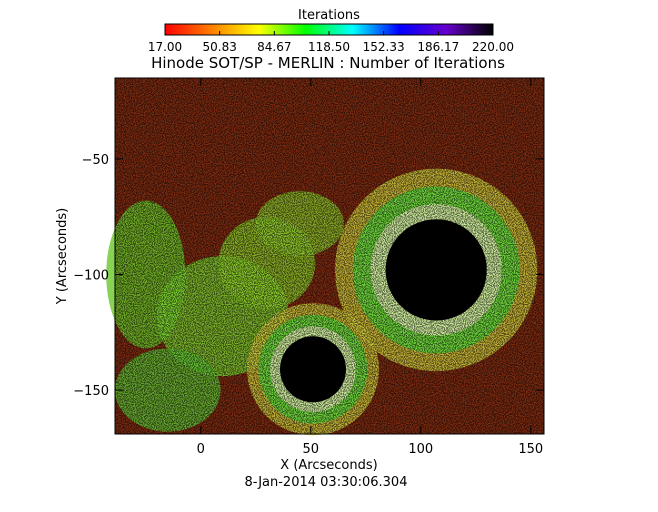 This screenshot has height=512, width=658. Describe the element at coordinates (493, 47) in the screenshot. I see `colorbar-tick-label: 220.00` at that location.